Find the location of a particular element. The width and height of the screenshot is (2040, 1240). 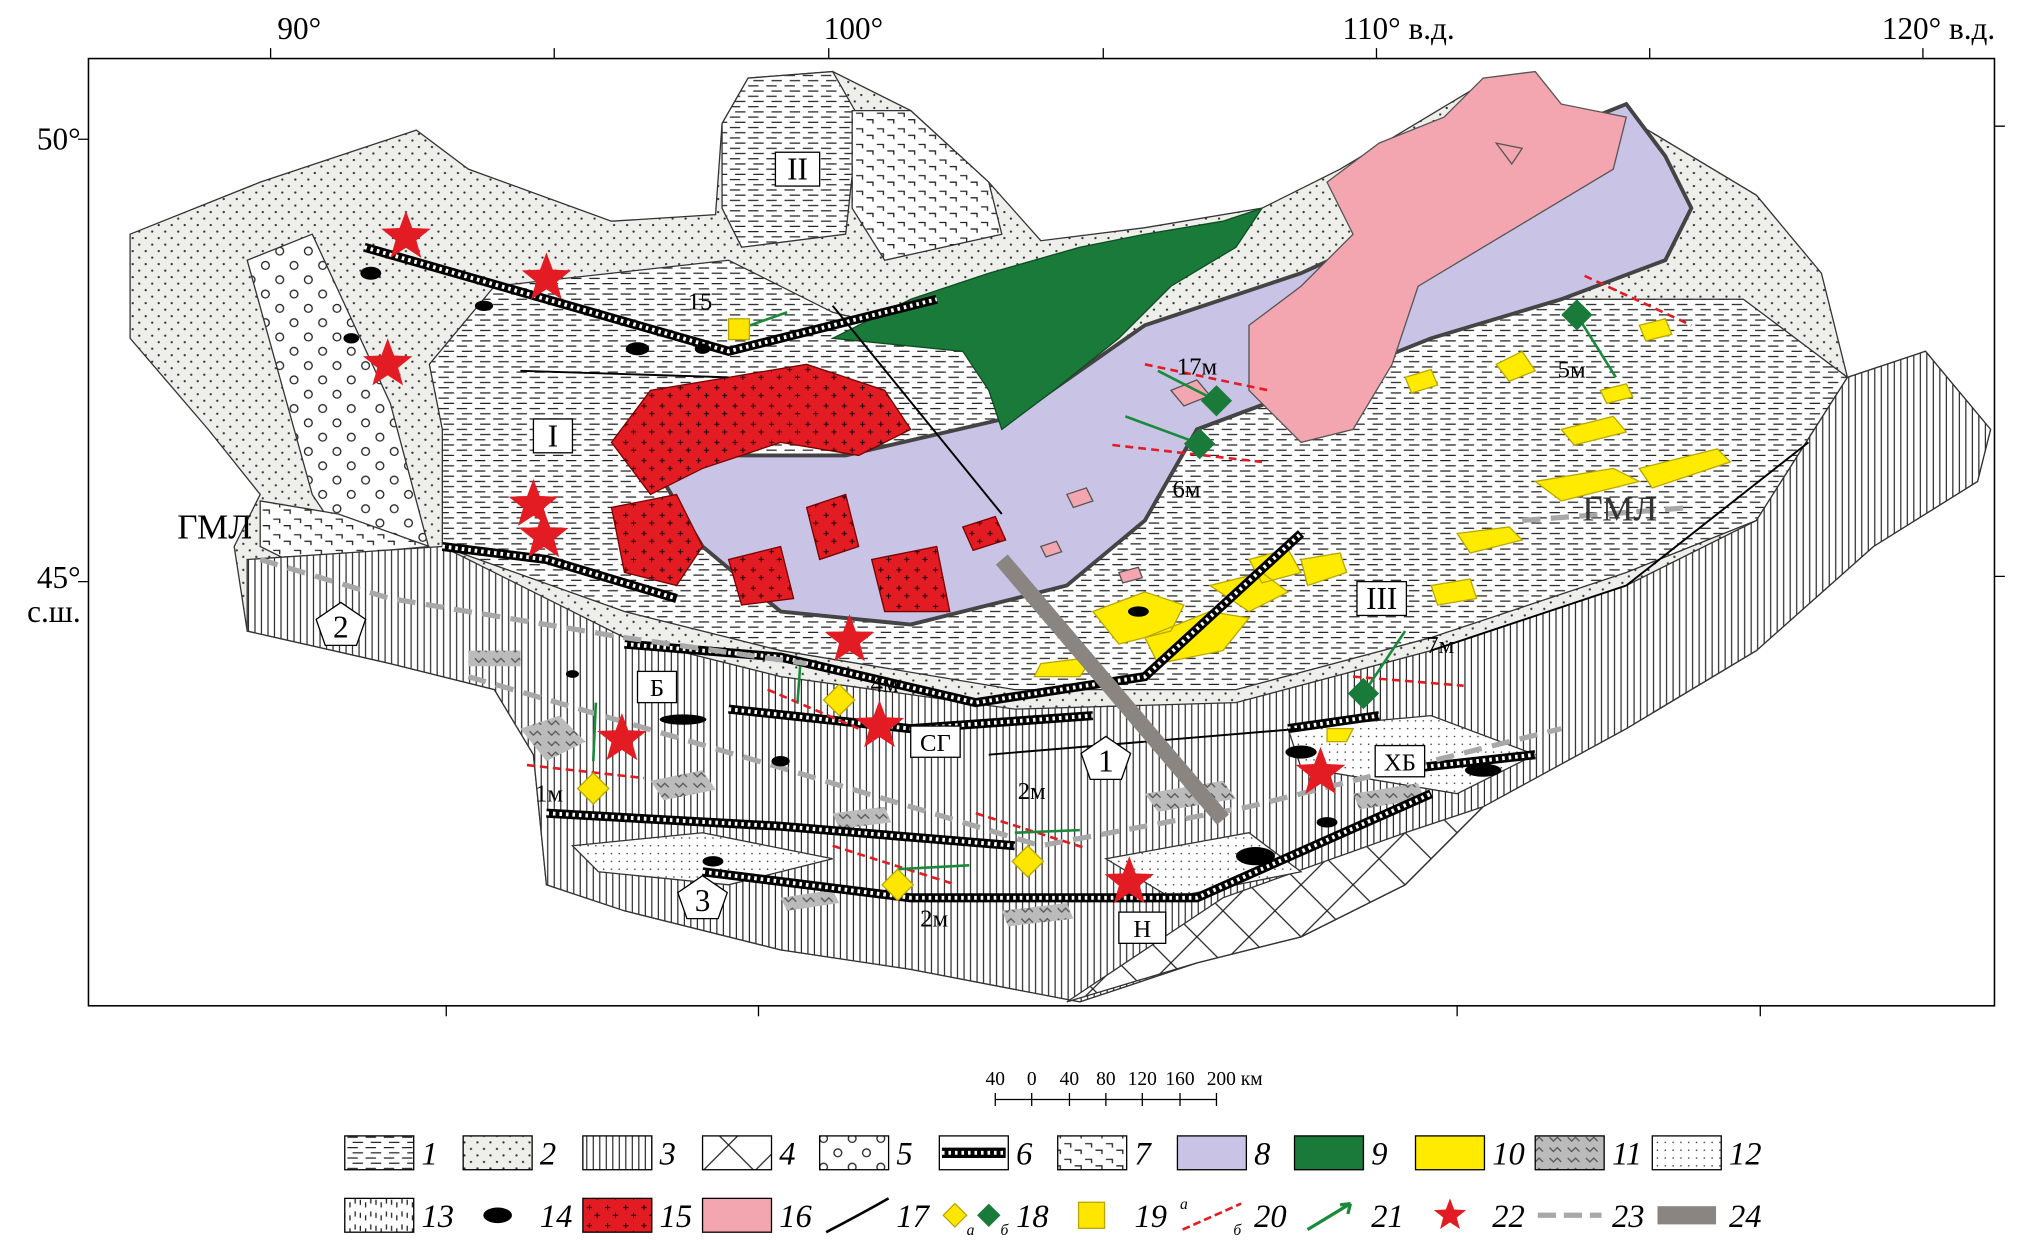

scale-label: 0 is located at coordinates (1032, 1079).